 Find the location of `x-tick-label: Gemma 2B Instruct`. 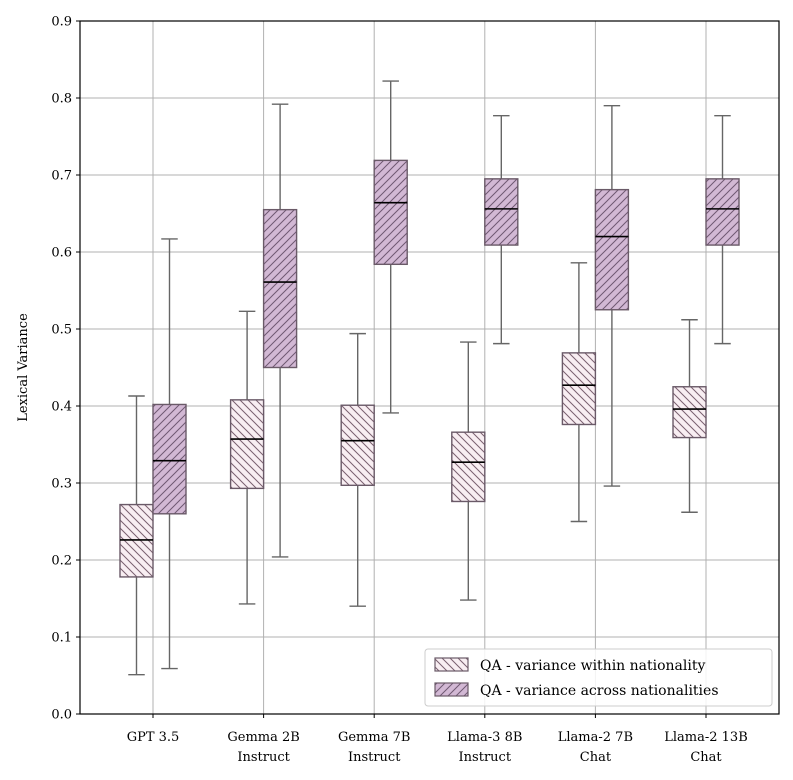

x-tick-label: Gemma 2B Instruct is located at coordinates (263, 747).